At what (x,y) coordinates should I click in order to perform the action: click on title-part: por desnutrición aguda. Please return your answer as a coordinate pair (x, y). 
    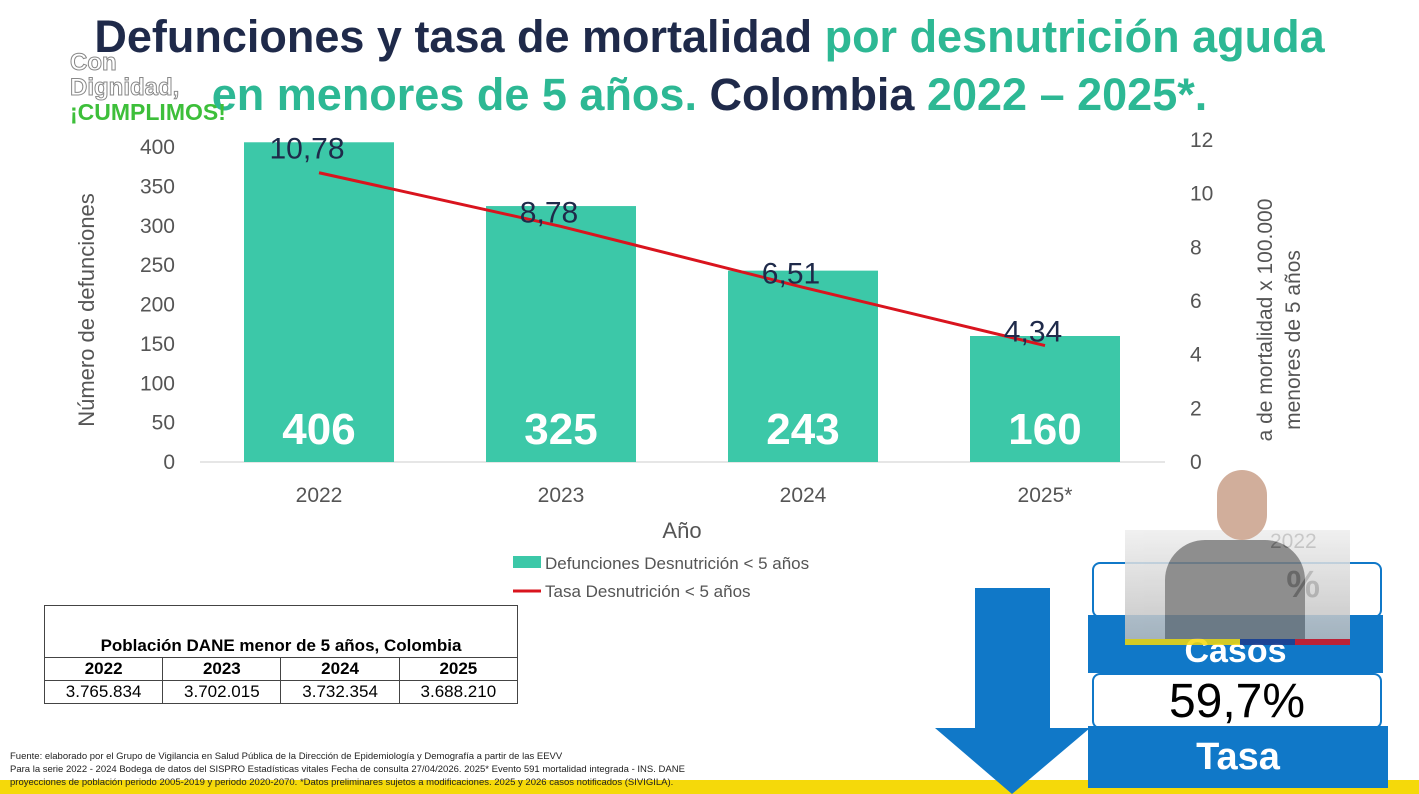
    Looking at the image, I should click on (1074, 36).